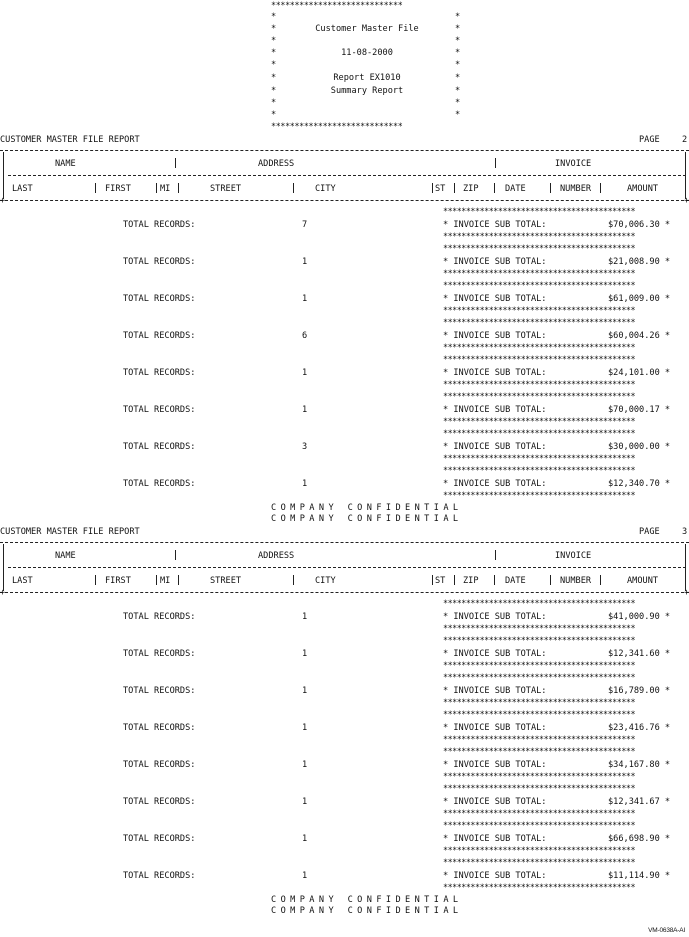 The height and width of the screenshot is (937, 689). Describe the element at coordinates (639, 225) in the screenshot. I see `invoice-subtotal-amount: $70,006.30 *` at that location.